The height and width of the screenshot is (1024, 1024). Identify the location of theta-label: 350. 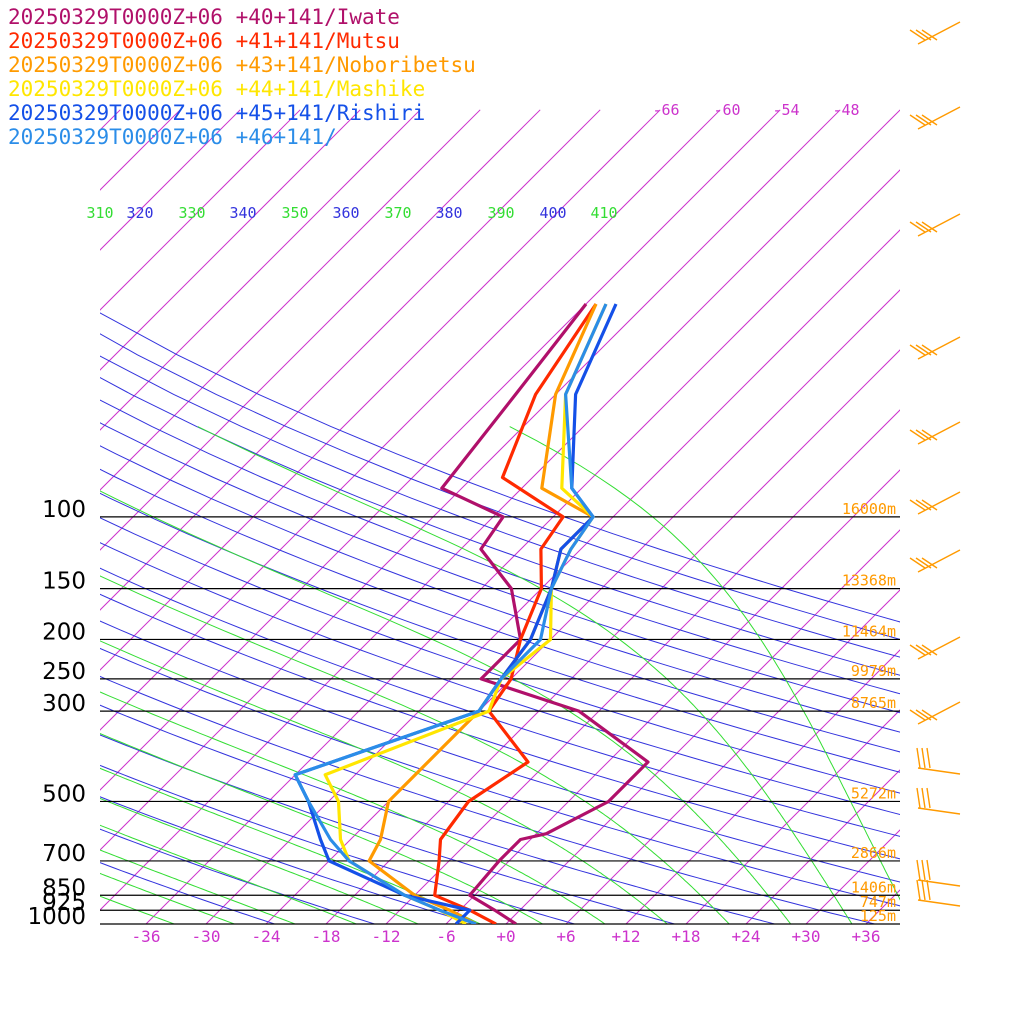
(294, 213).